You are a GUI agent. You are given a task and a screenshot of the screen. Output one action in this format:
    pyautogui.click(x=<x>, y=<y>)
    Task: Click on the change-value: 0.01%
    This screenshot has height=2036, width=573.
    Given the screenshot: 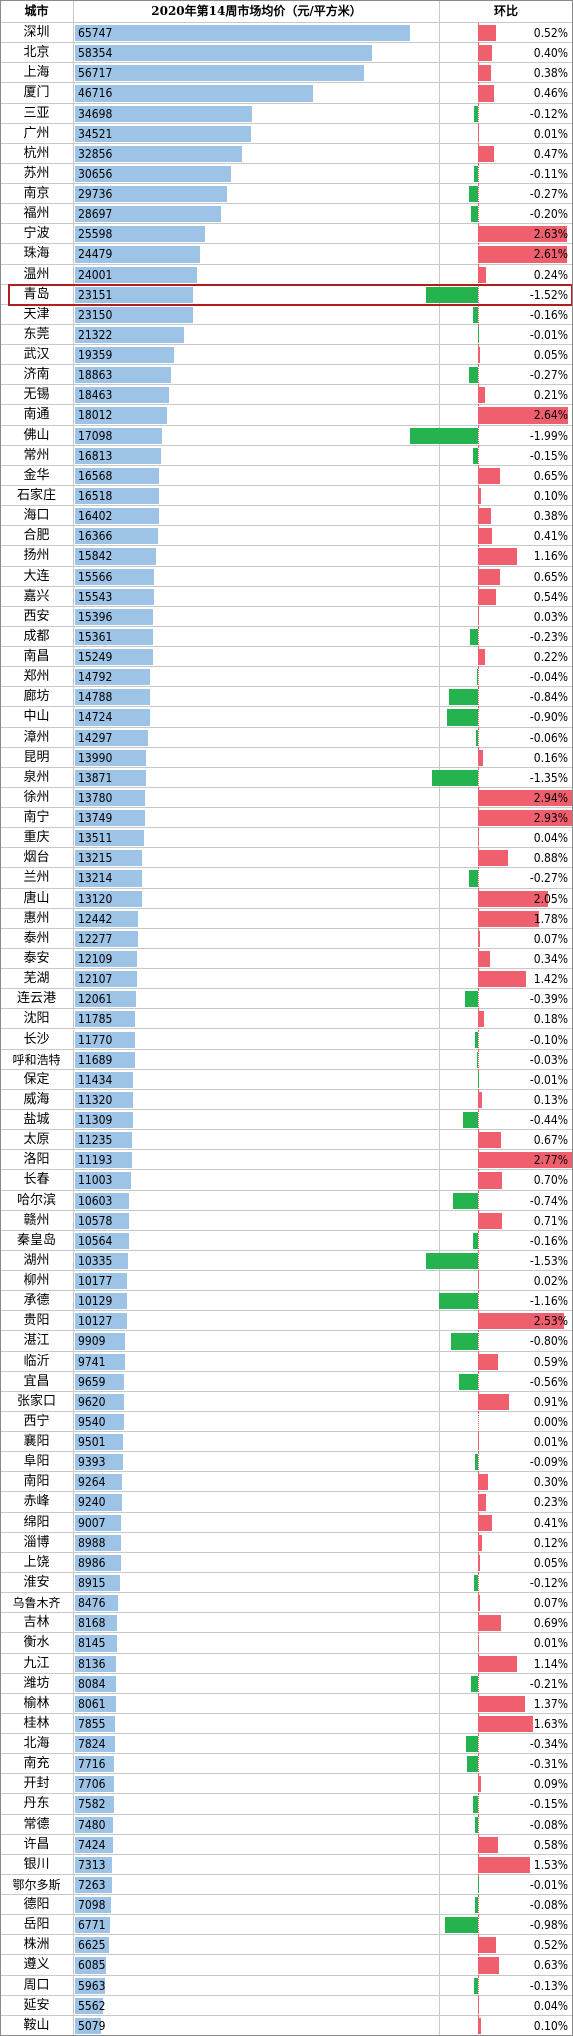 What is the action you would take?
    pyautogui.click(x=550, y=133)
    